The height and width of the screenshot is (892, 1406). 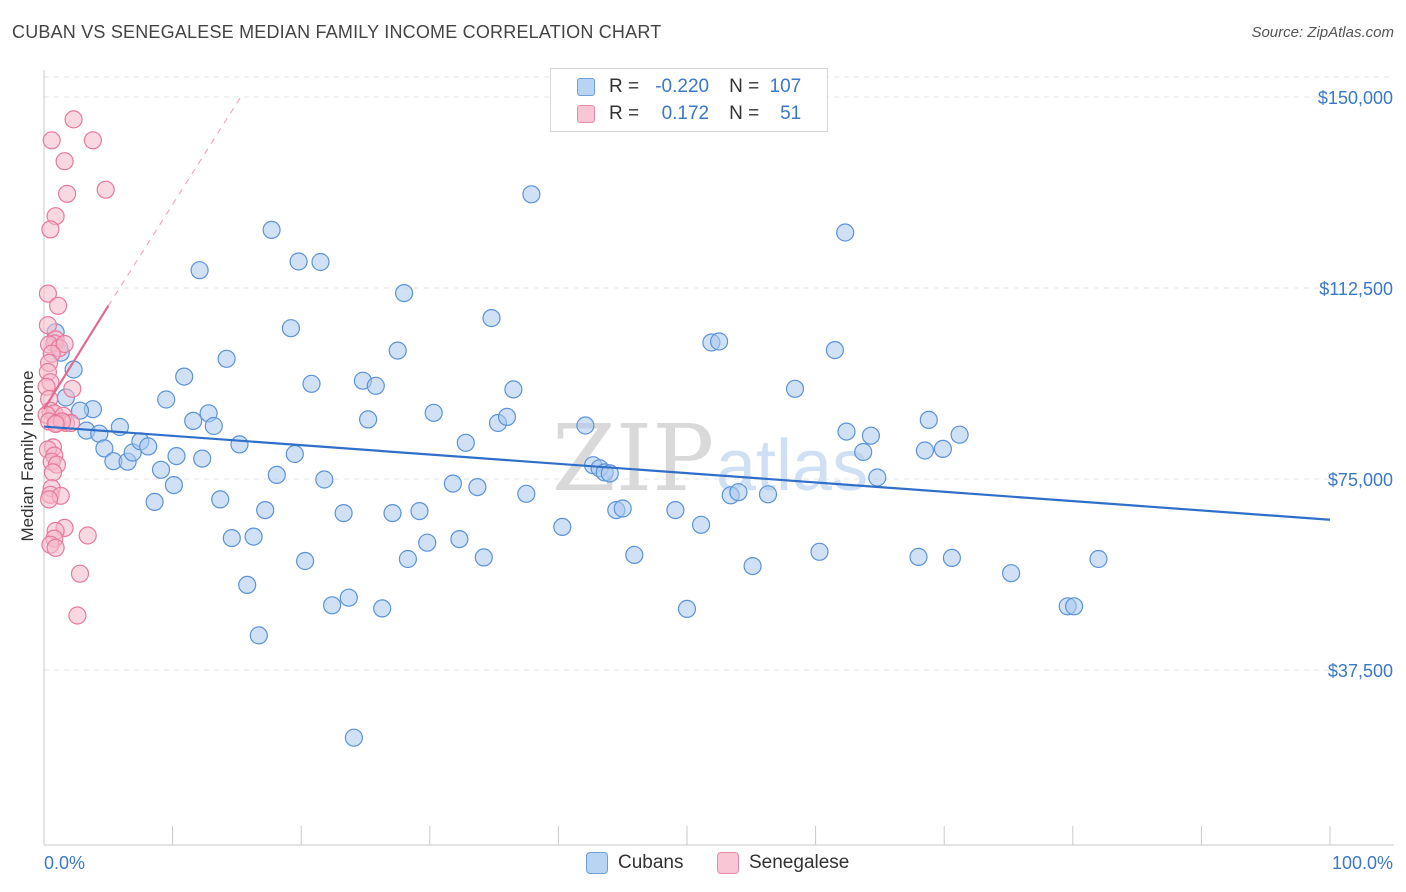 I want to click on watermark: ZIP atlas, so click(x=710, y=458).